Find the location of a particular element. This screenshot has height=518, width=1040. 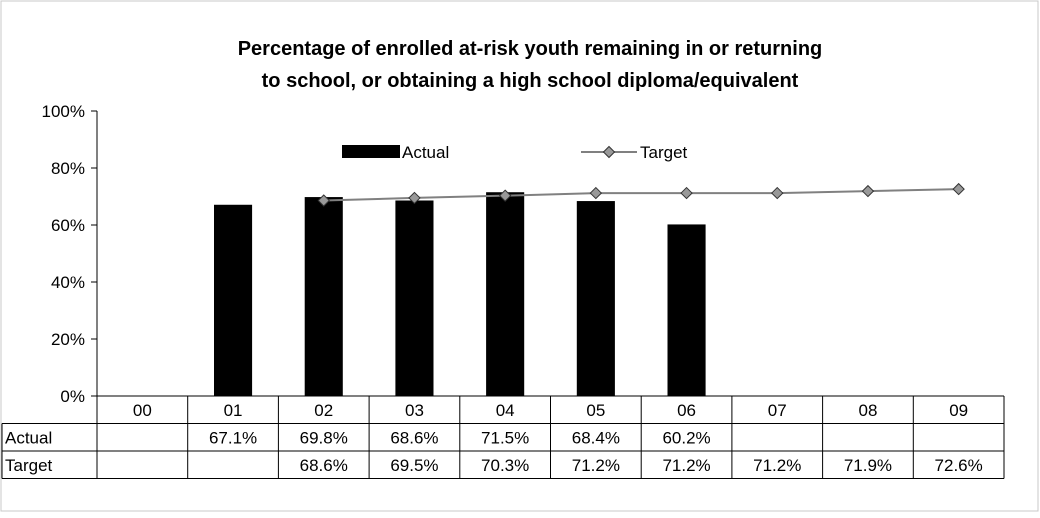

target-line-path is located at coordinates (641, 195).